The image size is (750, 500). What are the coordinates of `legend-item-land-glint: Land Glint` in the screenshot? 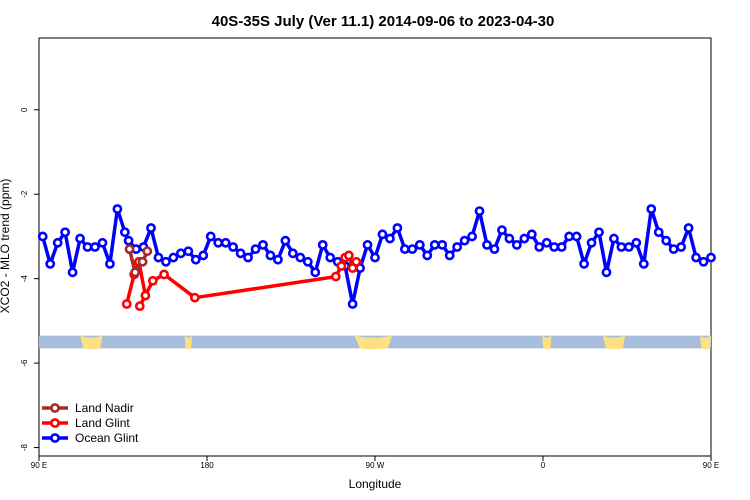 It's located at (86, 423).